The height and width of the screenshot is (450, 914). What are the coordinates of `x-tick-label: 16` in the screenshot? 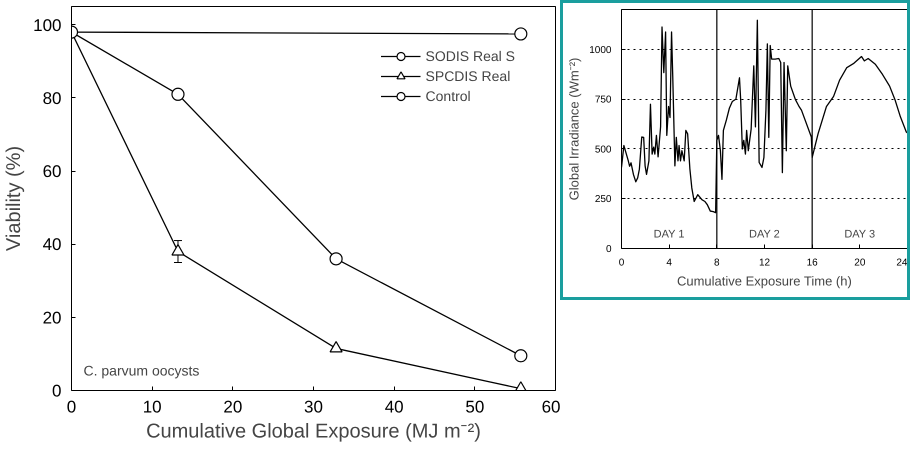 It's located at (812, 263).